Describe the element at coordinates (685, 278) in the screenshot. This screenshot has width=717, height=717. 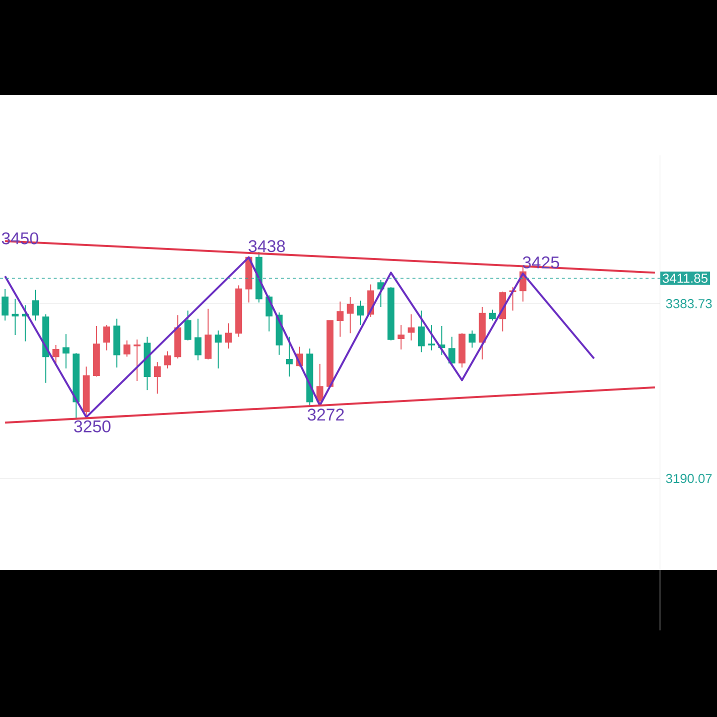
I see `ref-line-label: 3411.85` at that location.